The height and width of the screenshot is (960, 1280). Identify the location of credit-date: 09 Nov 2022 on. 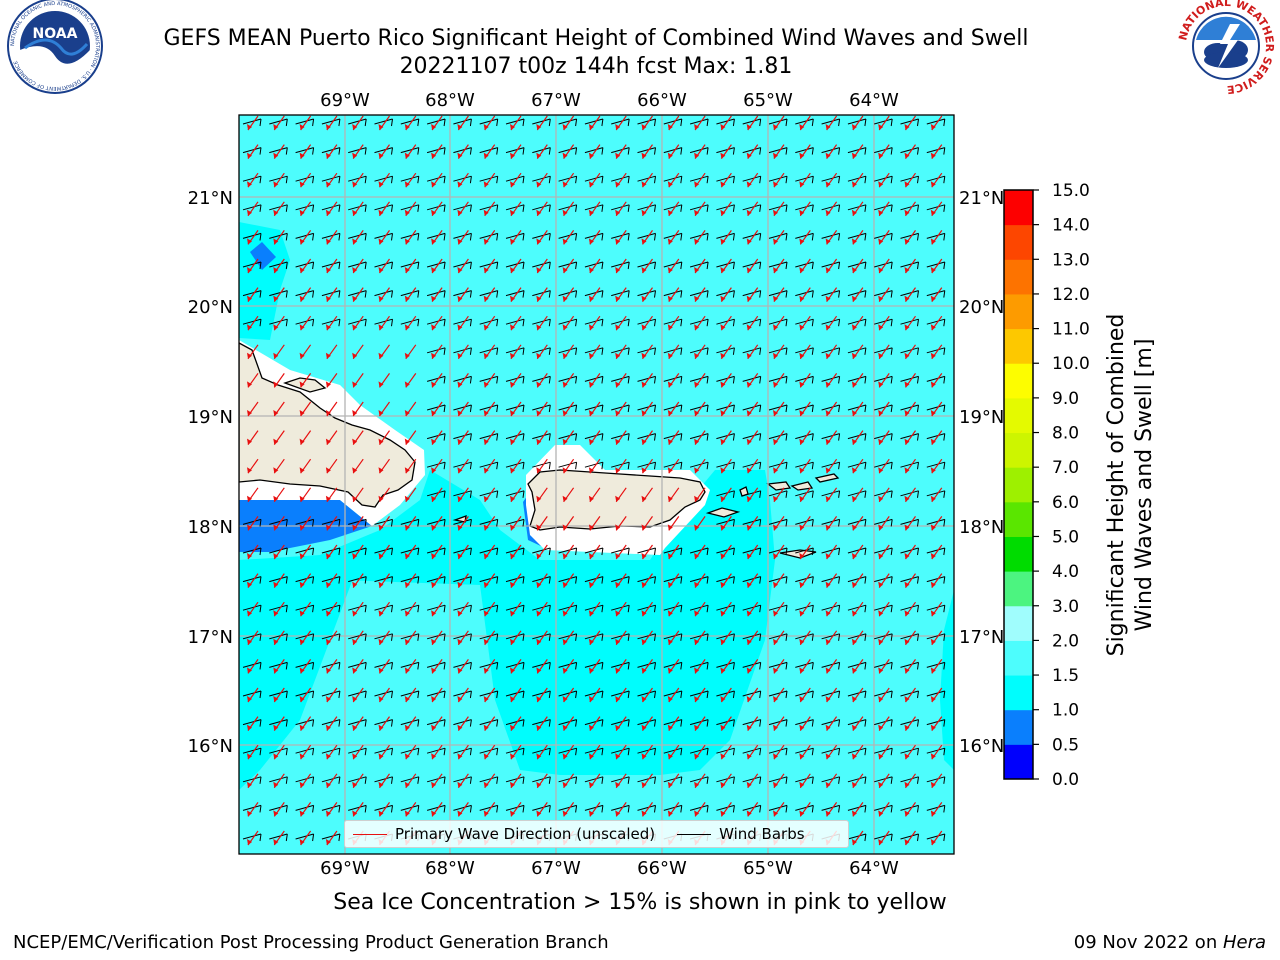
(1148, 942).